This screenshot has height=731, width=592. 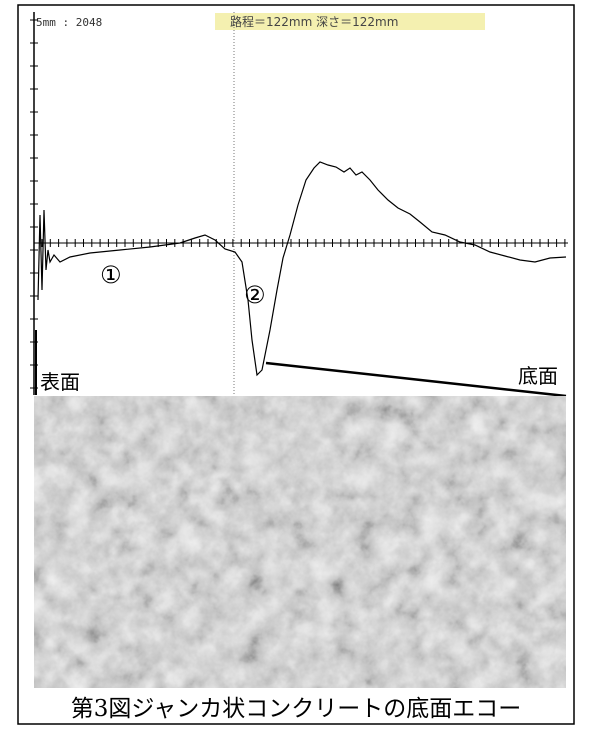 What do you see at coordinates (416, 379) in the screenshot?
I see `bottom-echo-pointer` at bounding box center [416, 379].